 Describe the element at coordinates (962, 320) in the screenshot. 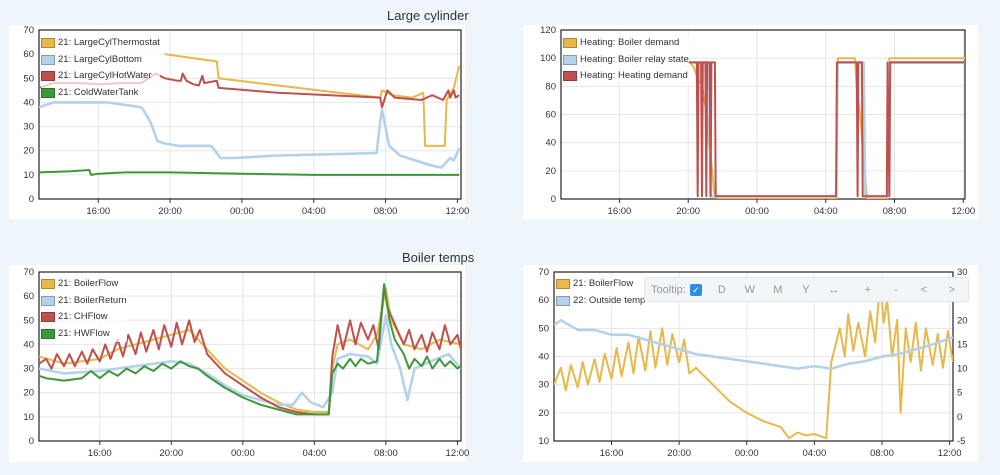

I see `y2-tick-label: 20` at that location.